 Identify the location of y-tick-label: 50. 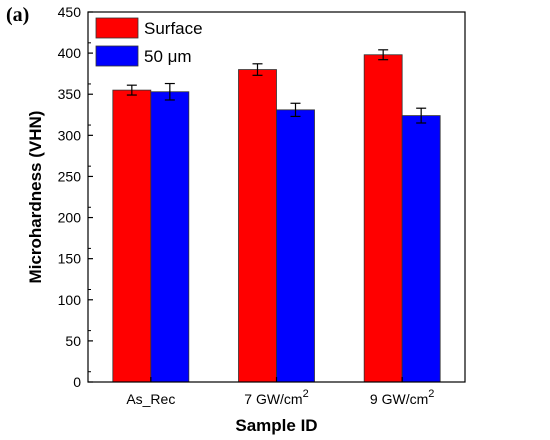
(73, 341).